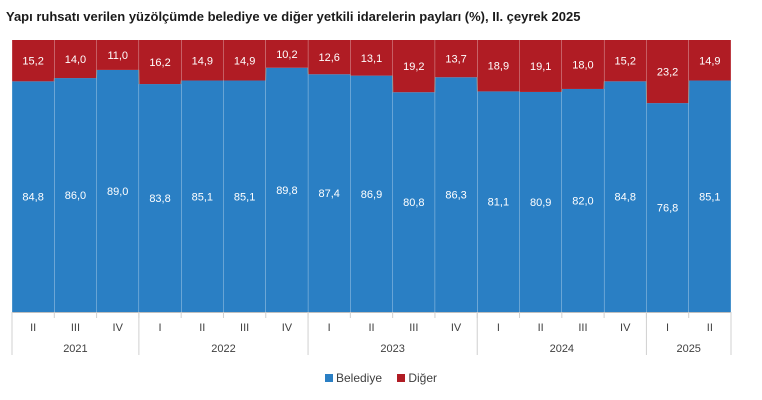 The image size is (762, 400). What do you see at coordinates (688, 349) in the screenshot?
I see `x-tick-label-year: 2025` at bounding box center [688, 349].